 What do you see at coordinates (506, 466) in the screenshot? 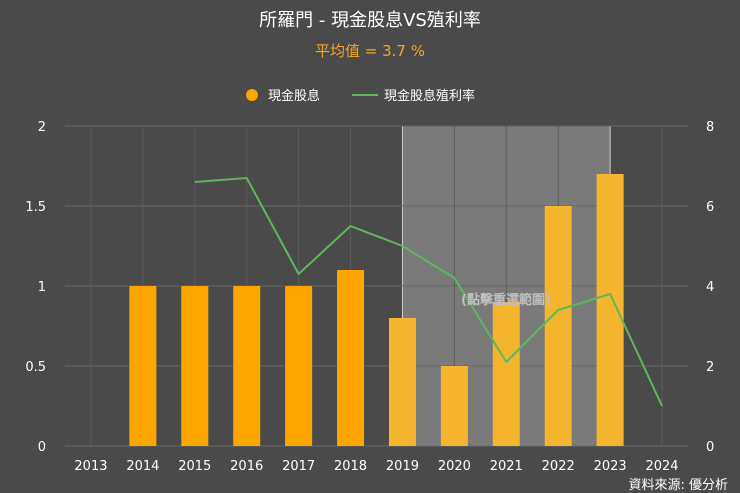
I see `x-tick-label: 2021` at bounding box center [506, 466].